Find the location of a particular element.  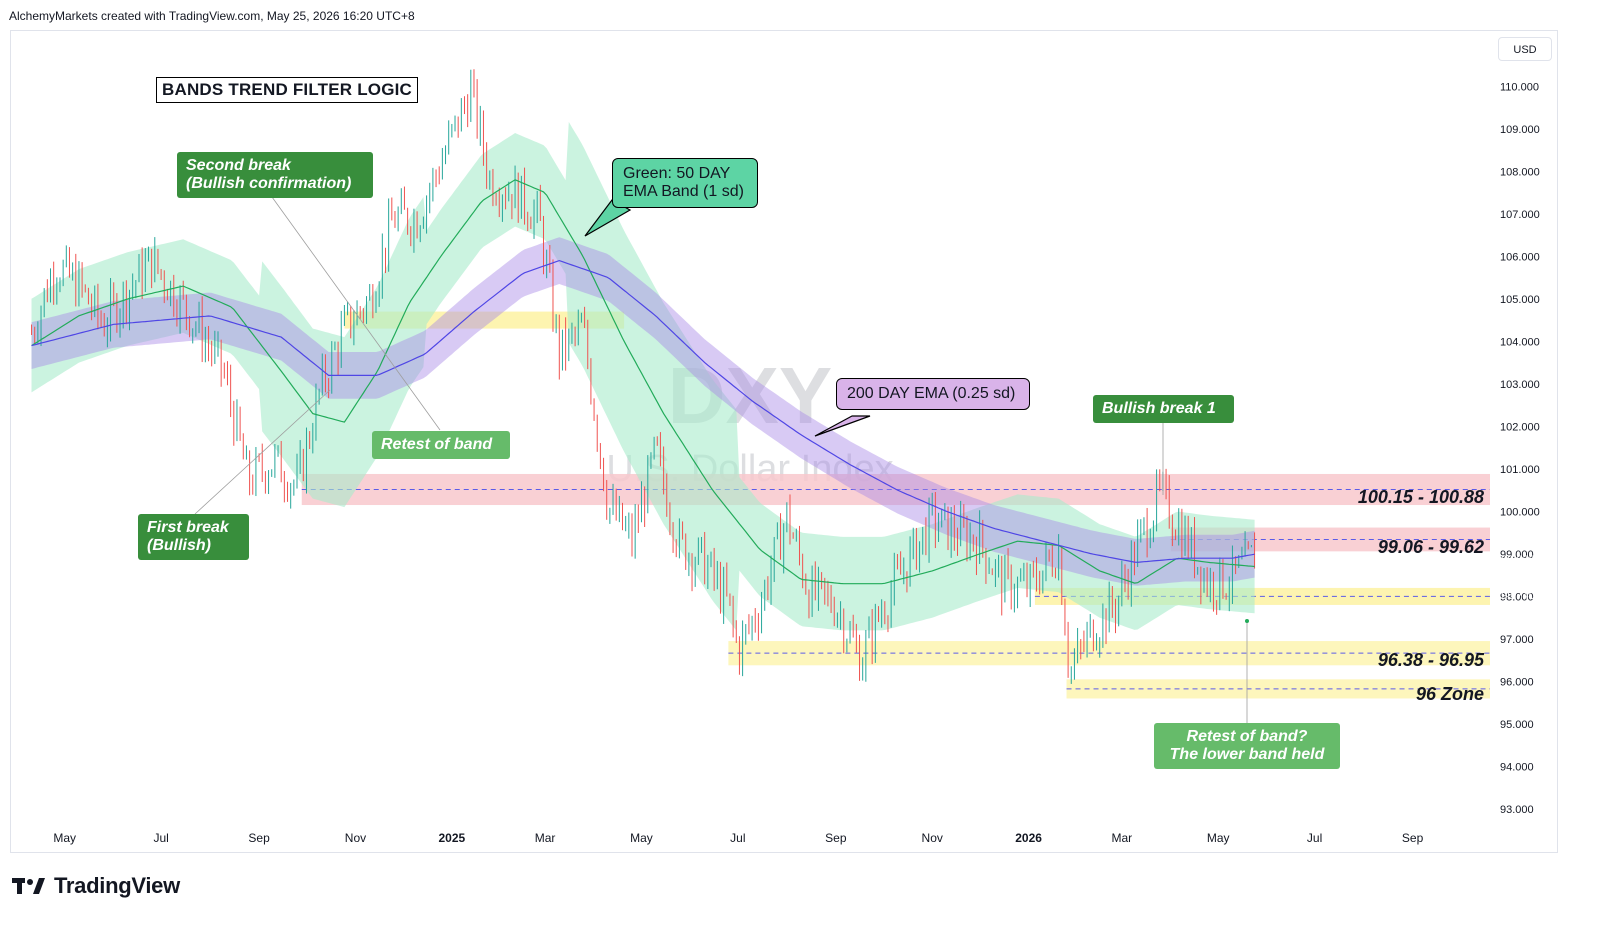

label-retest-band: Retest of band is located at coordinates (441, 445).